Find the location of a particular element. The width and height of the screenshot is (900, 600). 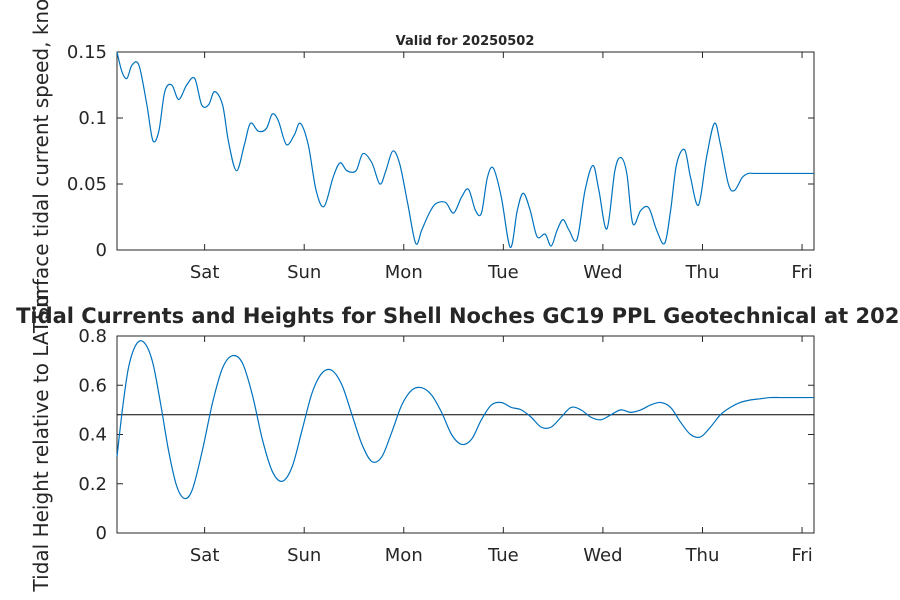

y-axis-label: Tidal Height relative to LAT, m is located at coordinates (41, 441).